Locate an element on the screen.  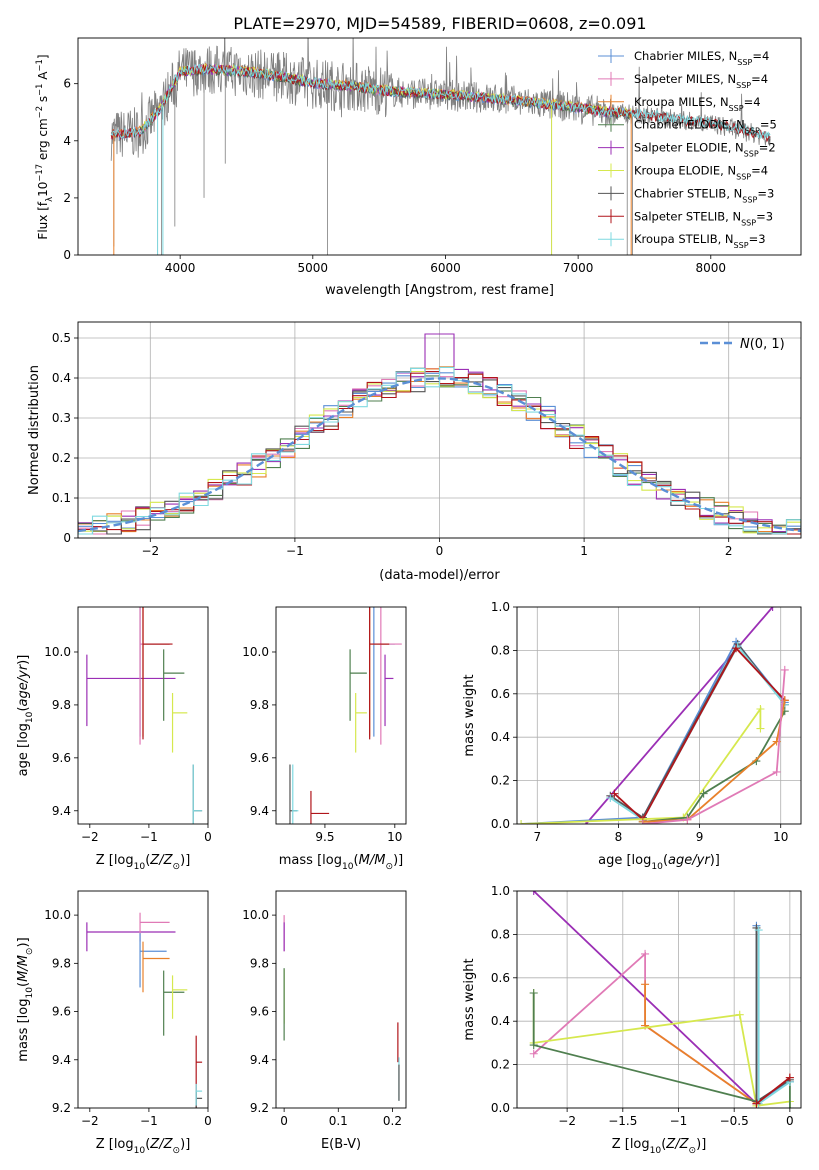
x-tick-label: 8 is located at coordinates (619, 837).